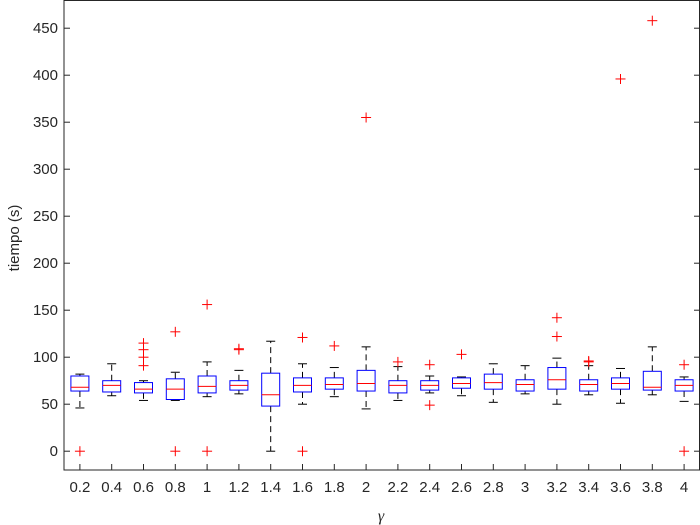  What do you see at coordinates (684, 487) in the screenshot?
I see `x-tick-label: 4` at bounding box center [684, 487].